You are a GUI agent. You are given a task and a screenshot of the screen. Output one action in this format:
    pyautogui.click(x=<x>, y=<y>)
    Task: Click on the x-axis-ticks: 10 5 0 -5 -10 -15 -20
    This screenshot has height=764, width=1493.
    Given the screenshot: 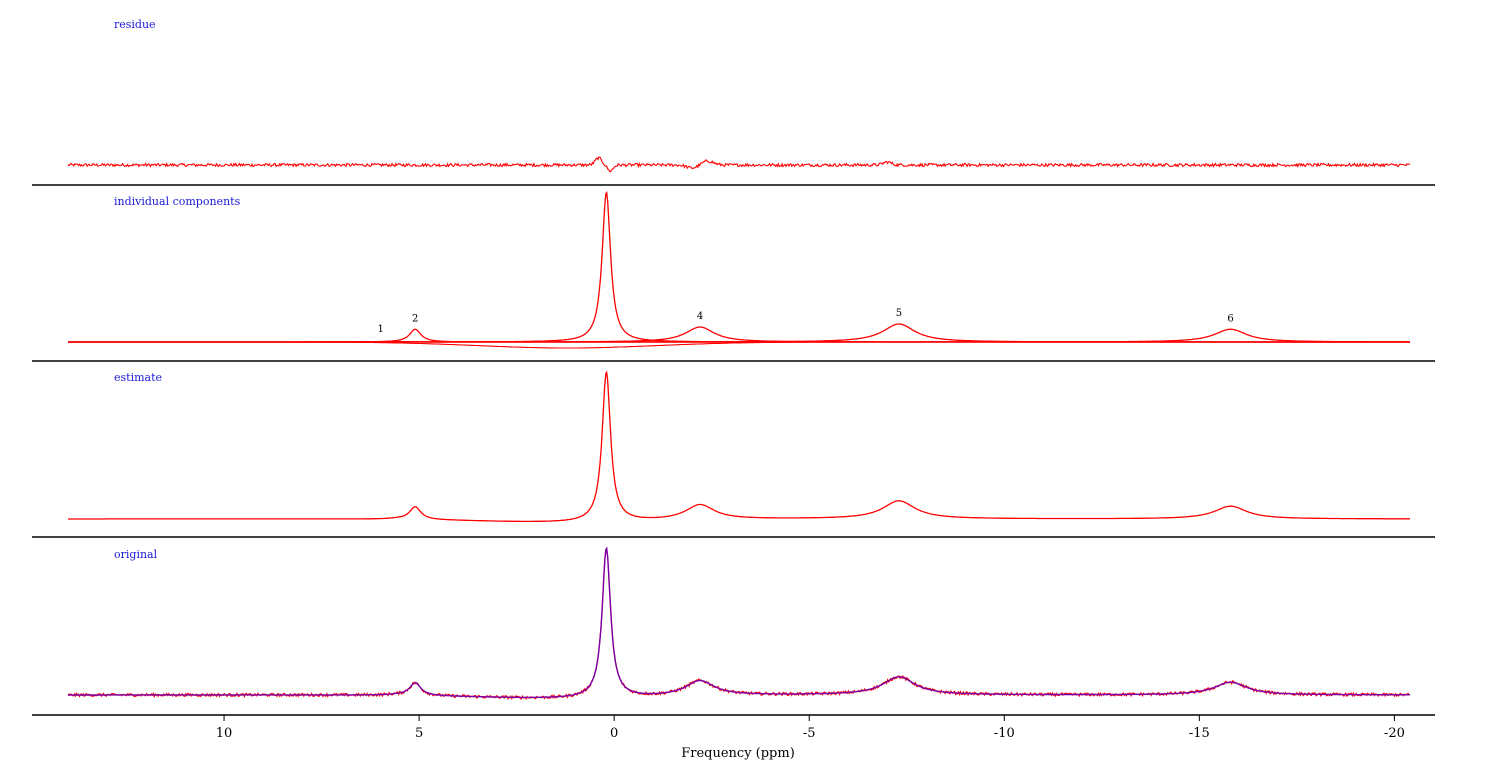 What is the action you would take?
    pyautogui.click(x=810, y=728)
    